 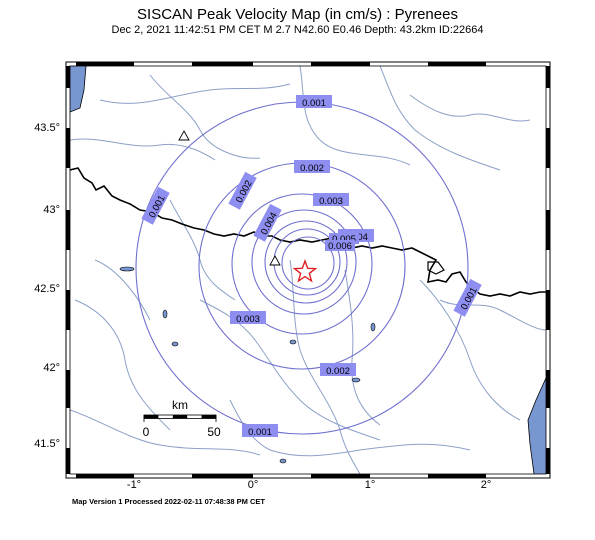 What do you see at coordinates (180, 405) in the screenshot?
I see `scale-unit: km` at bounding box center [180, 405].